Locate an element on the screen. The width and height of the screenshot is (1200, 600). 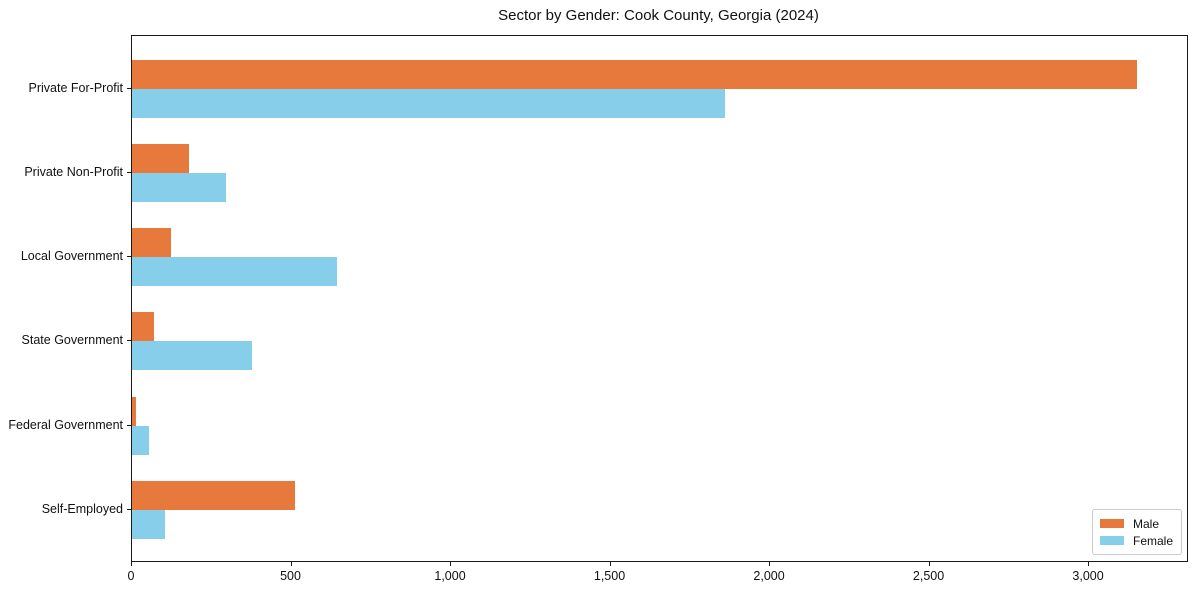
x-label-2500: 2,500 is located at coordinates (928, 576).